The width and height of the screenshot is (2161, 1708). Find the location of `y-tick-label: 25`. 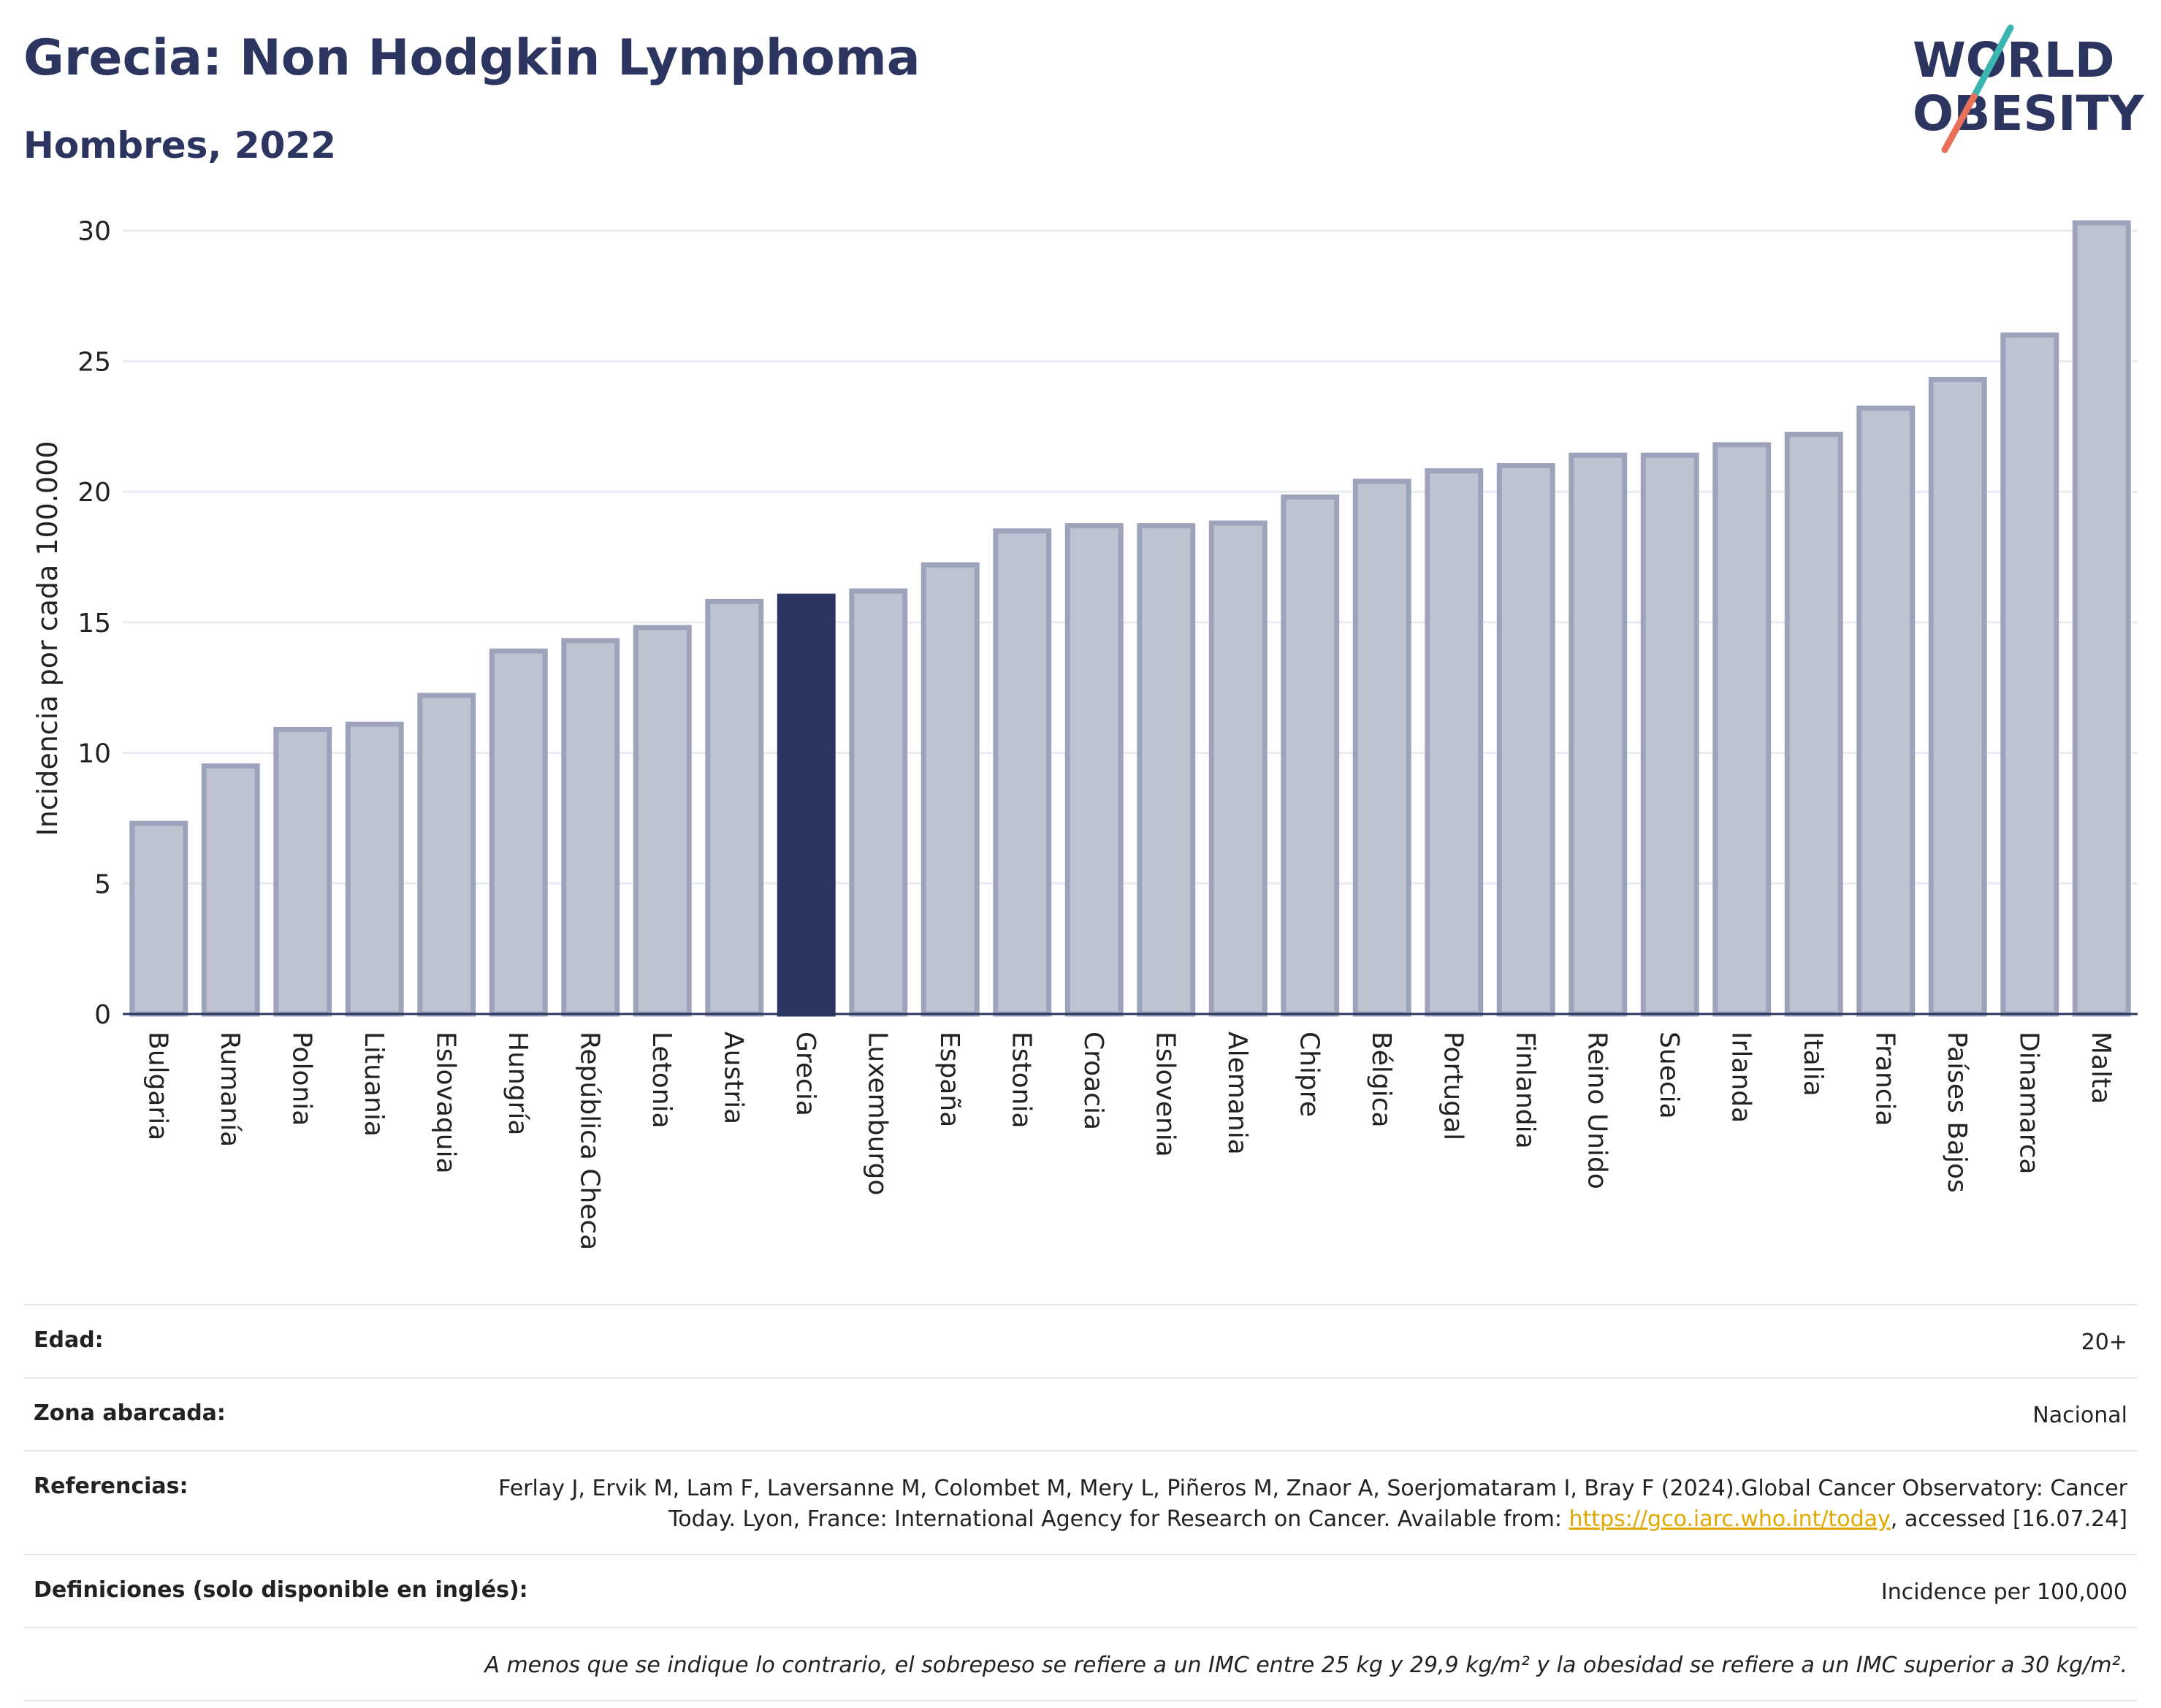

y-tick-label: 25 is located at coordinates (94, 362).